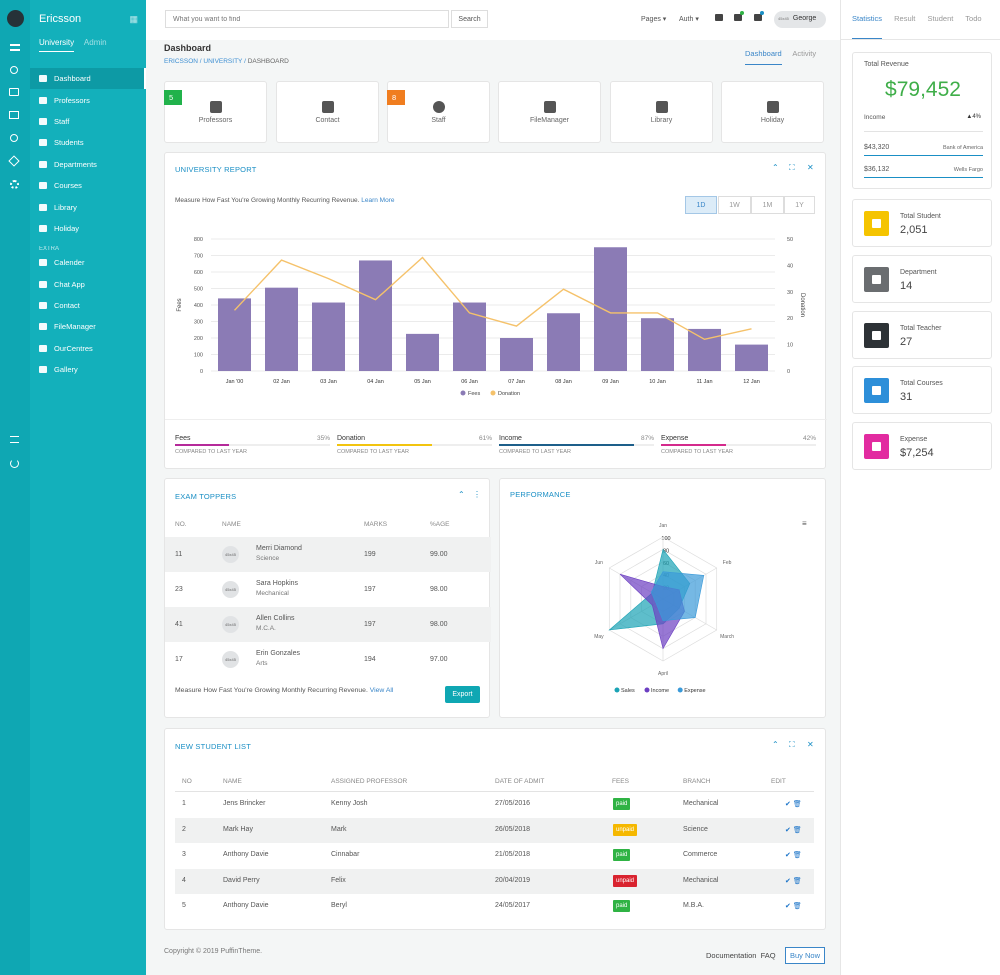 Image resolution: width=1000 pixels, height=975 pixels. Describe the element at coordinates (973, 18) in the screenshot. I see `tab-todo: Todo` at that location.